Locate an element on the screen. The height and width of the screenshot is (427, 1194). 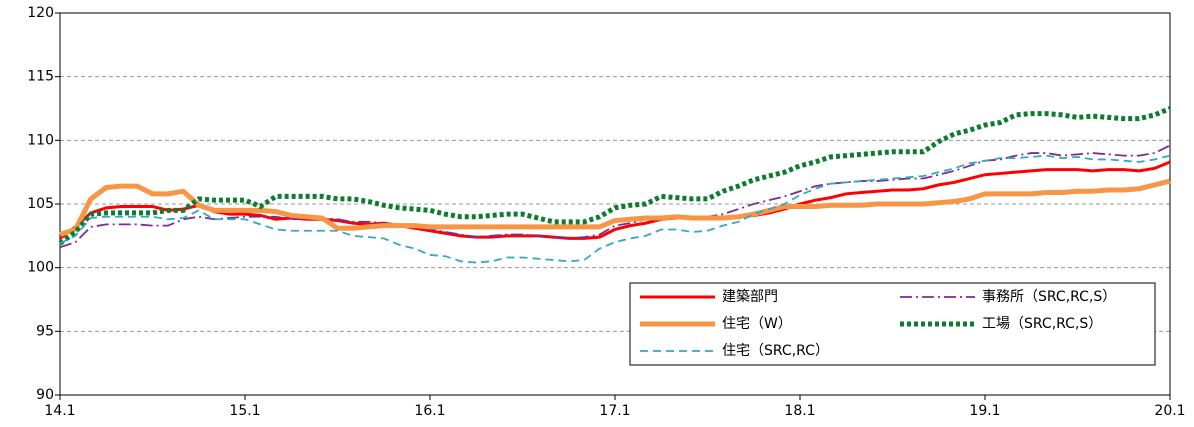
series-line is located at coordinates (615, 207).